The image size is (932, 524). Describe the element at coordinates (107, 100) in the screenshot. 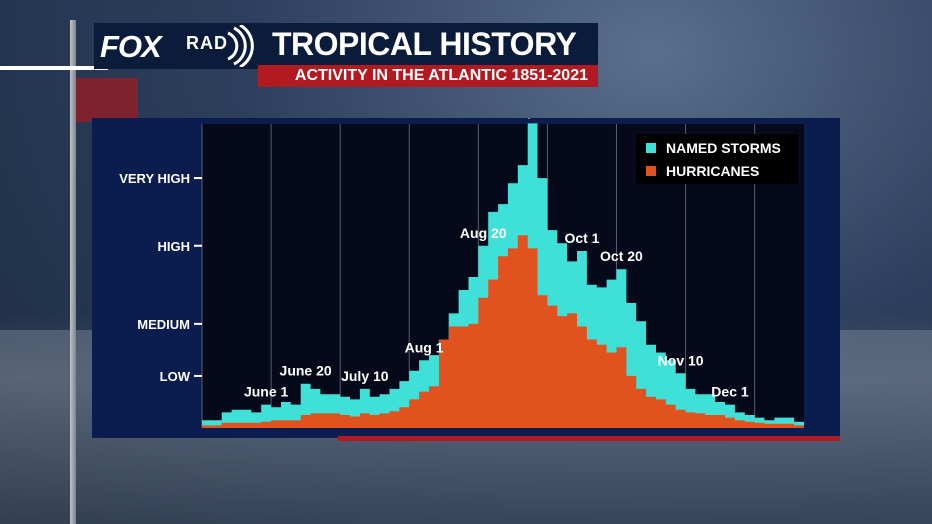

I see `background-accent` at that location.